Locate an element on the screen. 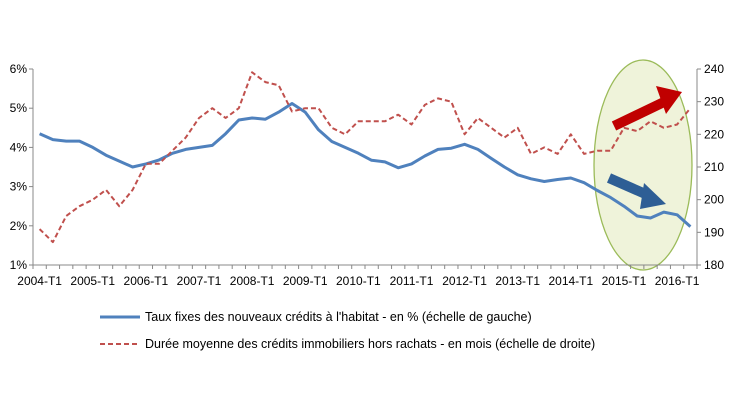 The image size is (730, 410). y-right-tick-label: 240 is located at coordinates (714, 69).